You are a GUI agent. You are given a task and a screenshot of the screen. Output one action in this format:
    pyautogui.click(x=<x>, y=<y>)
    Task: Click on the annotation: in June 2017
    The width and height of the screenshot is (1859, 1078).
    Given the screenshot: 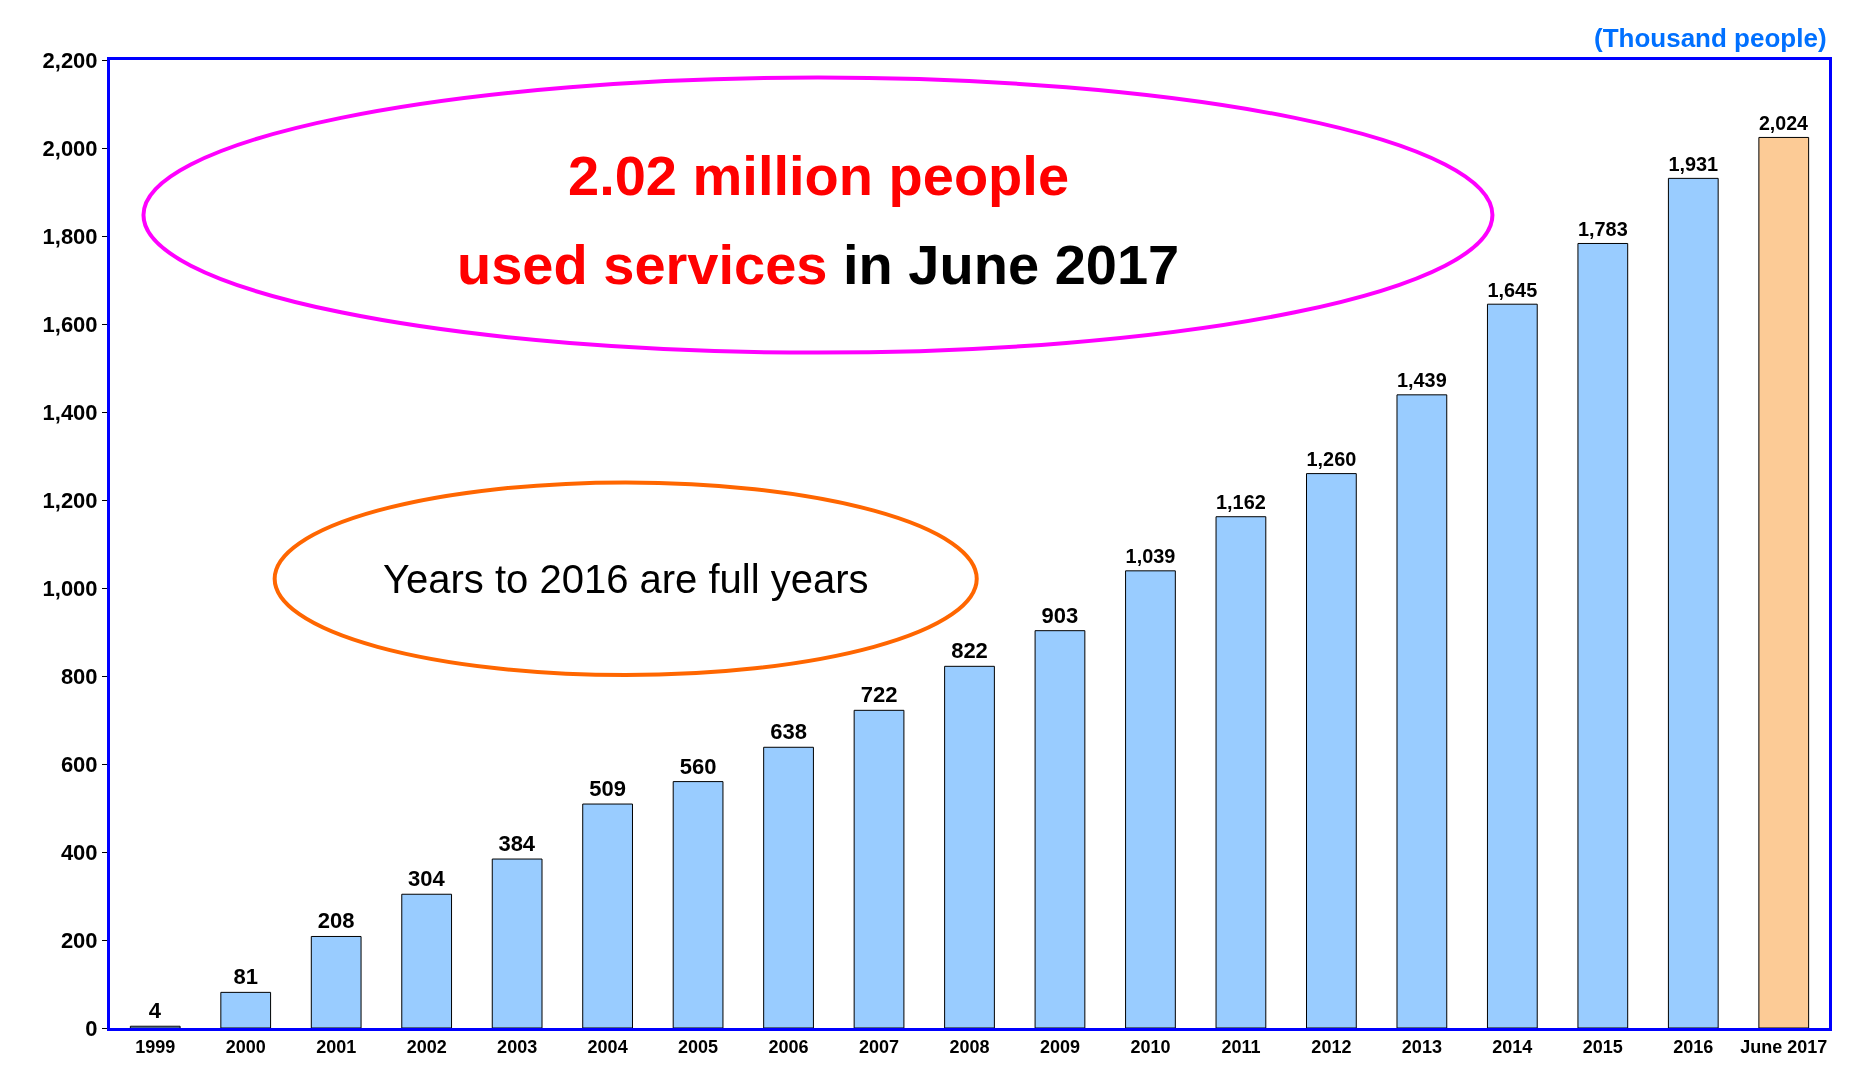 What is the action you would take?
    pyautogui.click(x=1011, y=264)
    